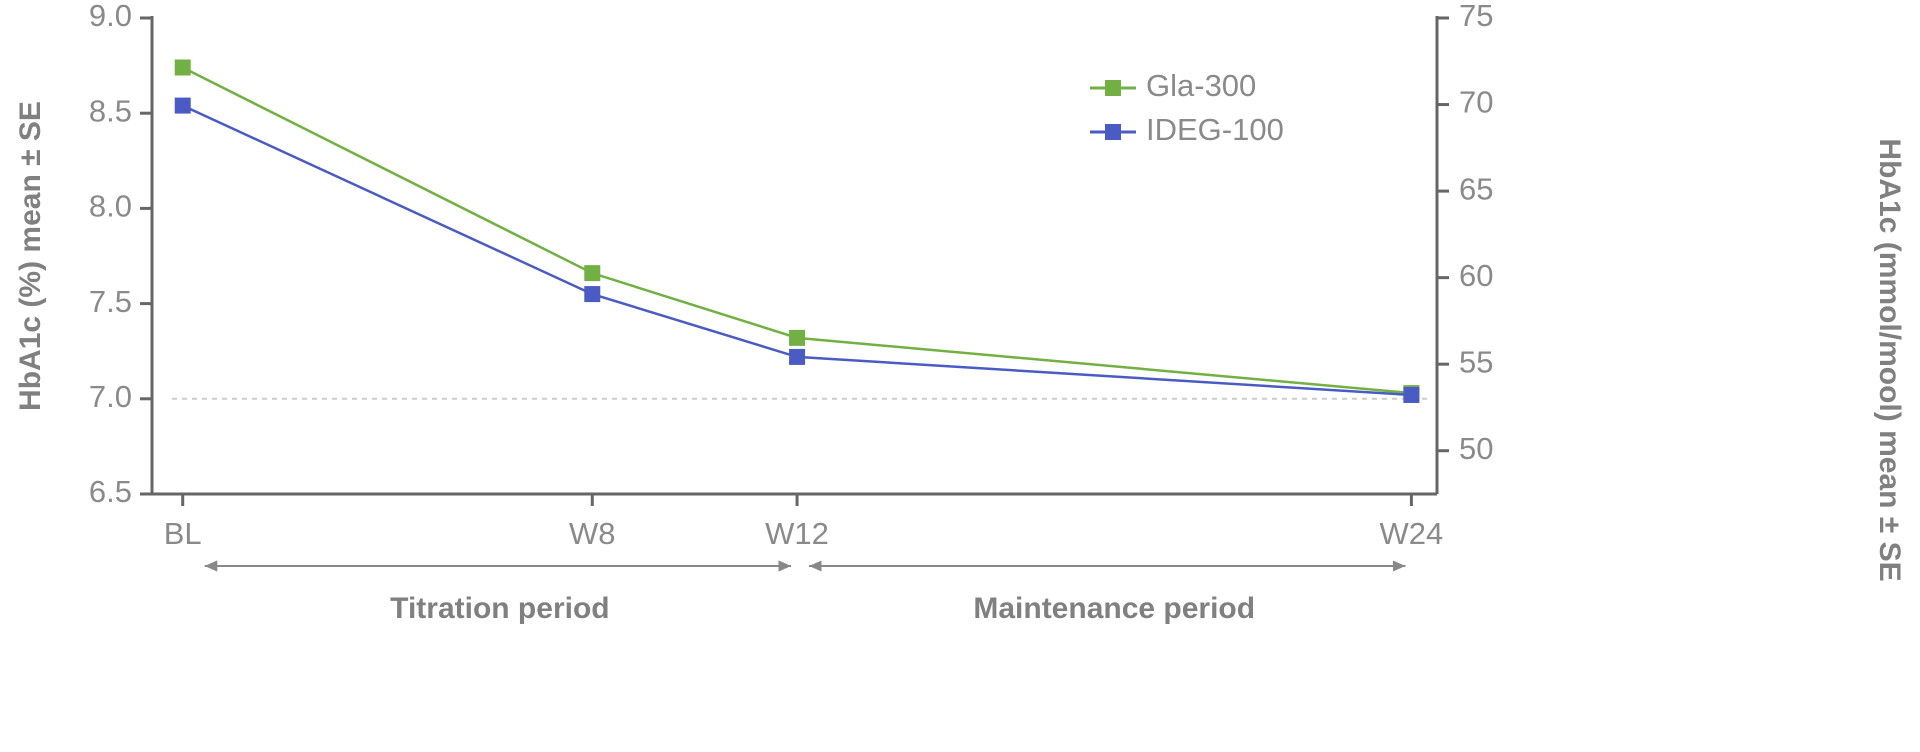 This screenshot has height=752, width=1920. I want to click on y-tick-label: 6.5, so click(110, 491).